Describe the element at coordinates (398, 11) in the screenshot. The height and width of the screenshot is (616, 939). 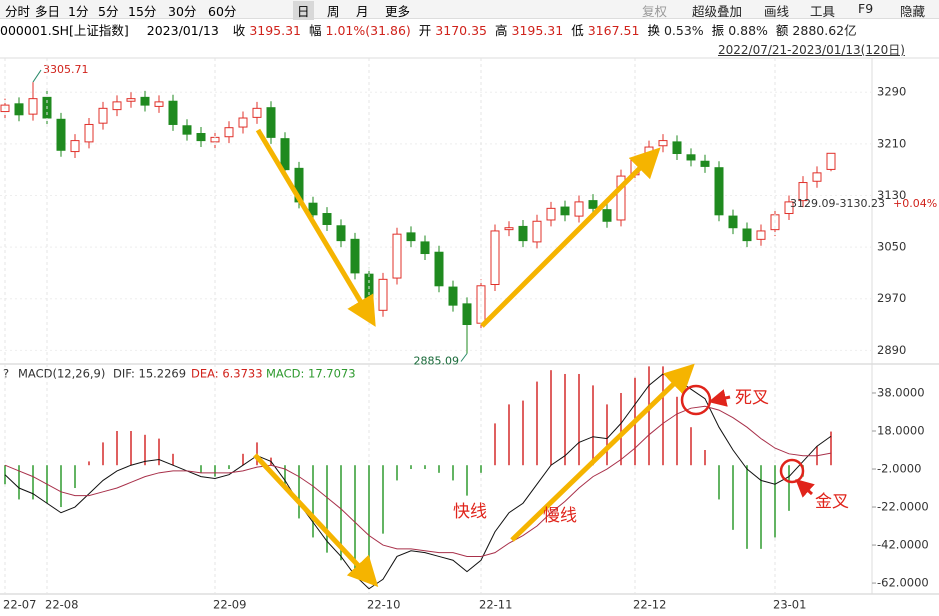
I see `tool-button: 更多` at that location.